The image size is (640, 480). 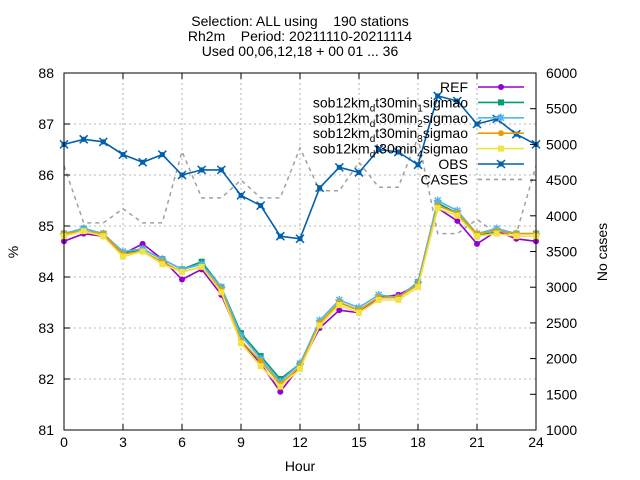 What do you see at coordinates (13, 252) in the screenshot?
I see `y-axis-label: %` at bounding box center [13, 252].